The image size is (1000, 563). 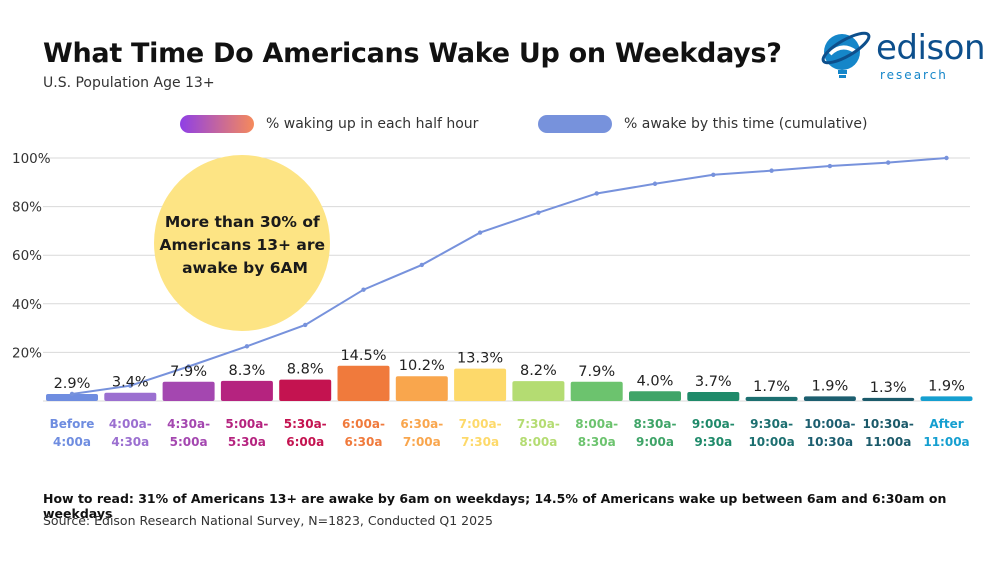 I want to click on bar-value-label: 8.3%, so click(x=246, y=371).